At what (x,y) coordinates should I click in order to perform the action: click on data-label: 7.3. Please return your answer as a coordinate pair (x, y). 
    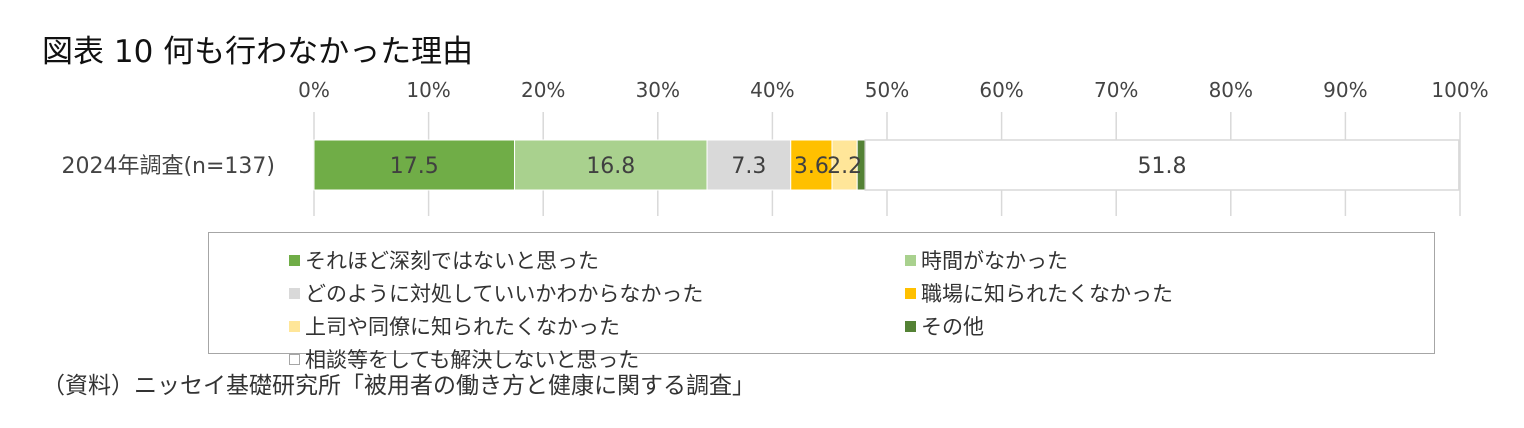
    Looking at the image, I should click on (748, 166).